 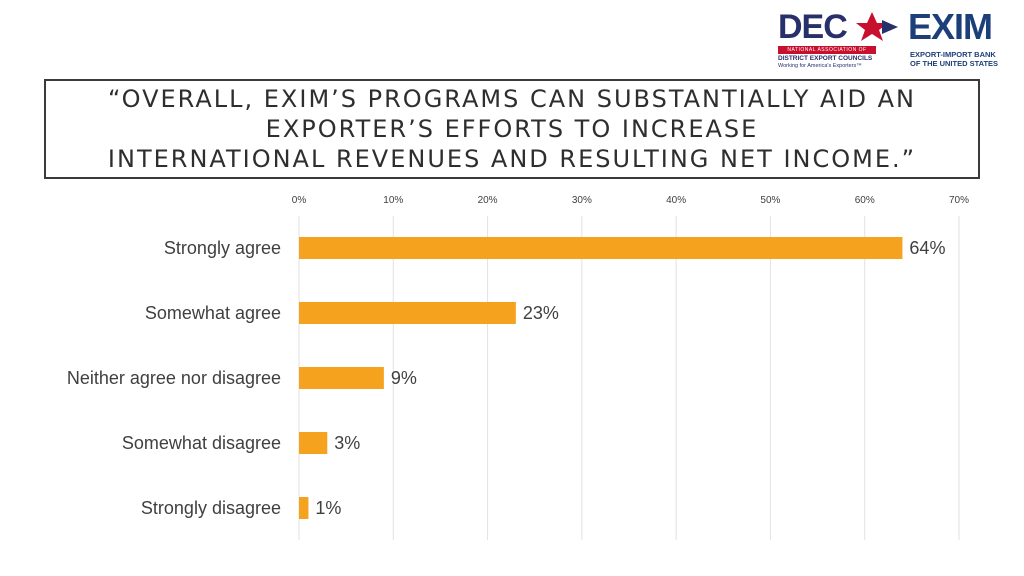 What do you see at coordinates (393, 200) in the screenshot?
I see `x-tick-label: 10%` at bounding box center [393, 200].